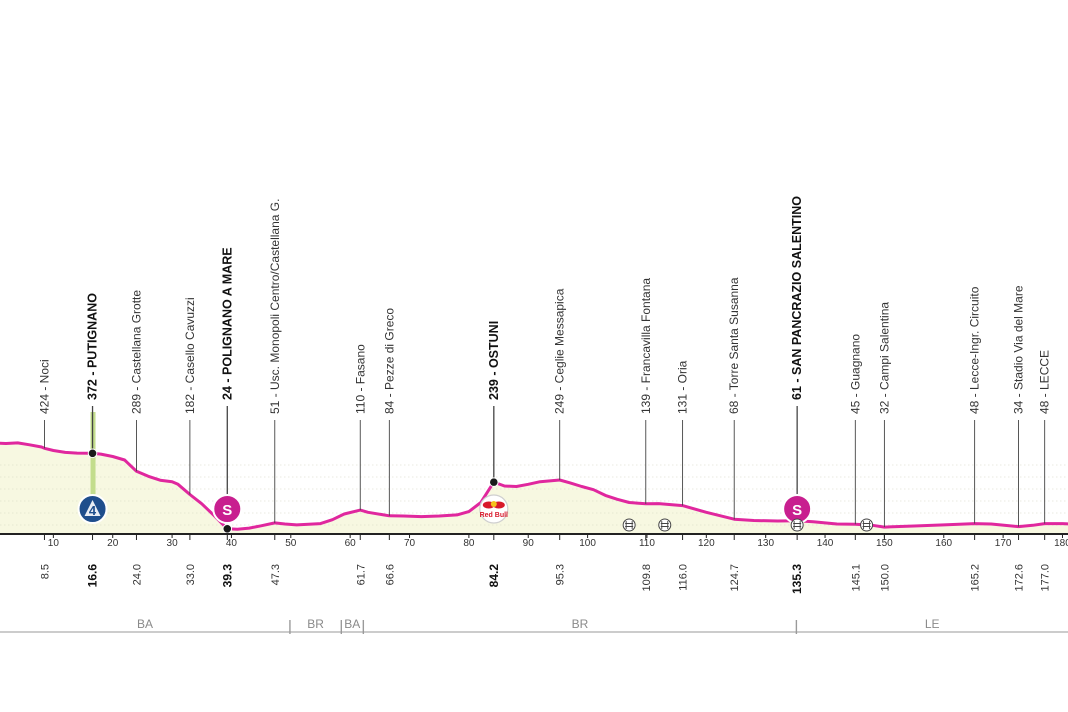 This screenshot has height=712, width=1068. I want to click on point-label: 48 - Lecce-Ingr. Circuito, so click(975, 350).